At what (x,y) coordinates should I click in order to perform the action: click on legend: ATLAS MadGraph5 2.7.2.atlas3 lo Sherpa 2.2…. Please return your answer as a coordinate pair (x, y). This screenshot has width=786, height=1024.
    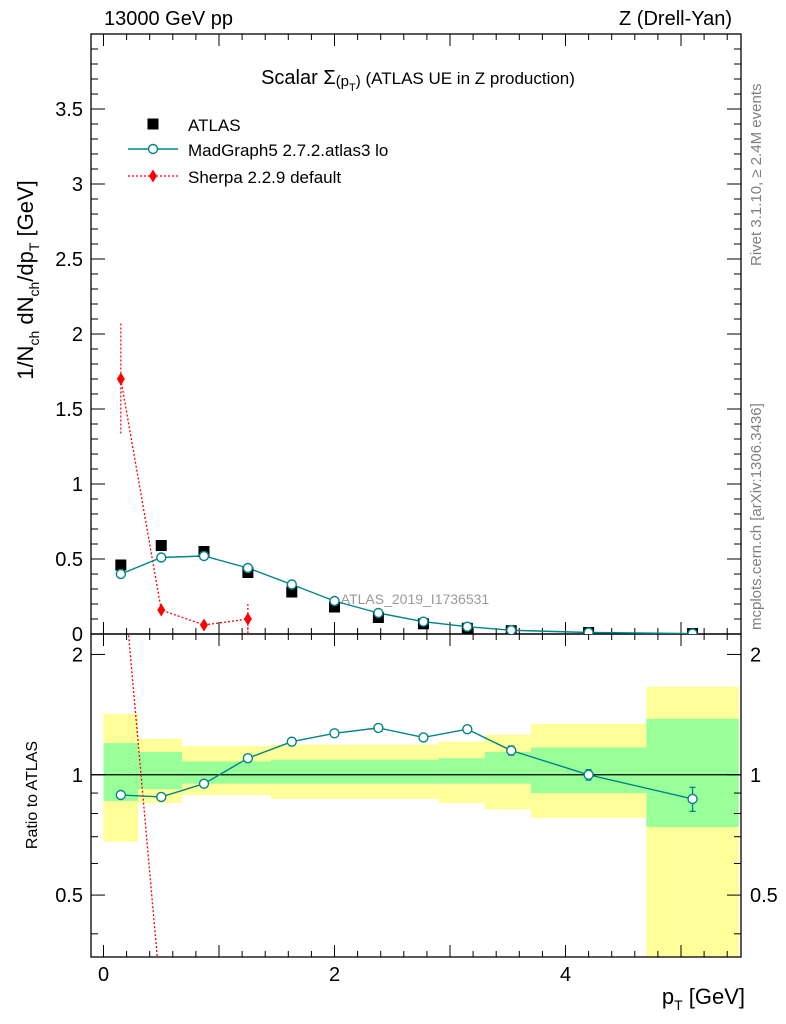
    Looking at the image, I should click on (258, 151).